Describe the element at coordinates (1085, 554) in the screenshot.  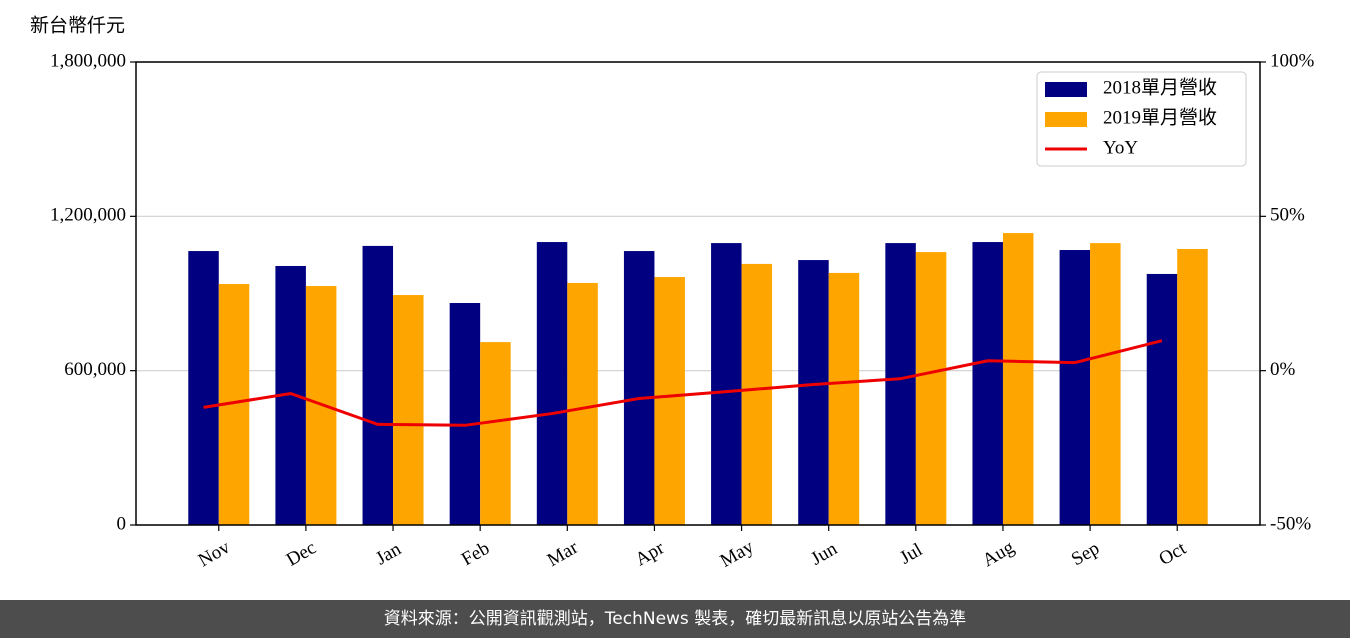
I see `x-tick-label: Sep` at that location.